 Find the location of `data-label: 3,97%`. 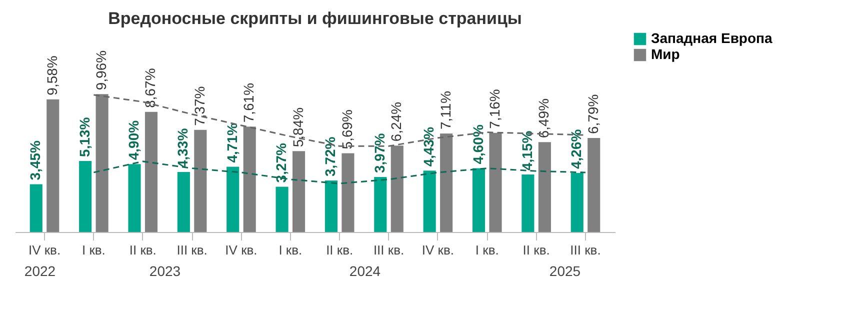

data-label: 3,97% is located at coordinates (379, 153).